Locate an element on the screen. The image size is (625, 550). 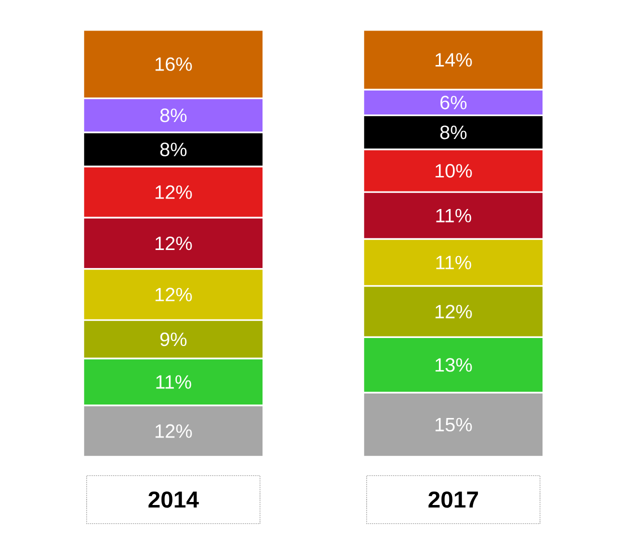
x-tick-label: 2017 is located at coordinates (453, 499).